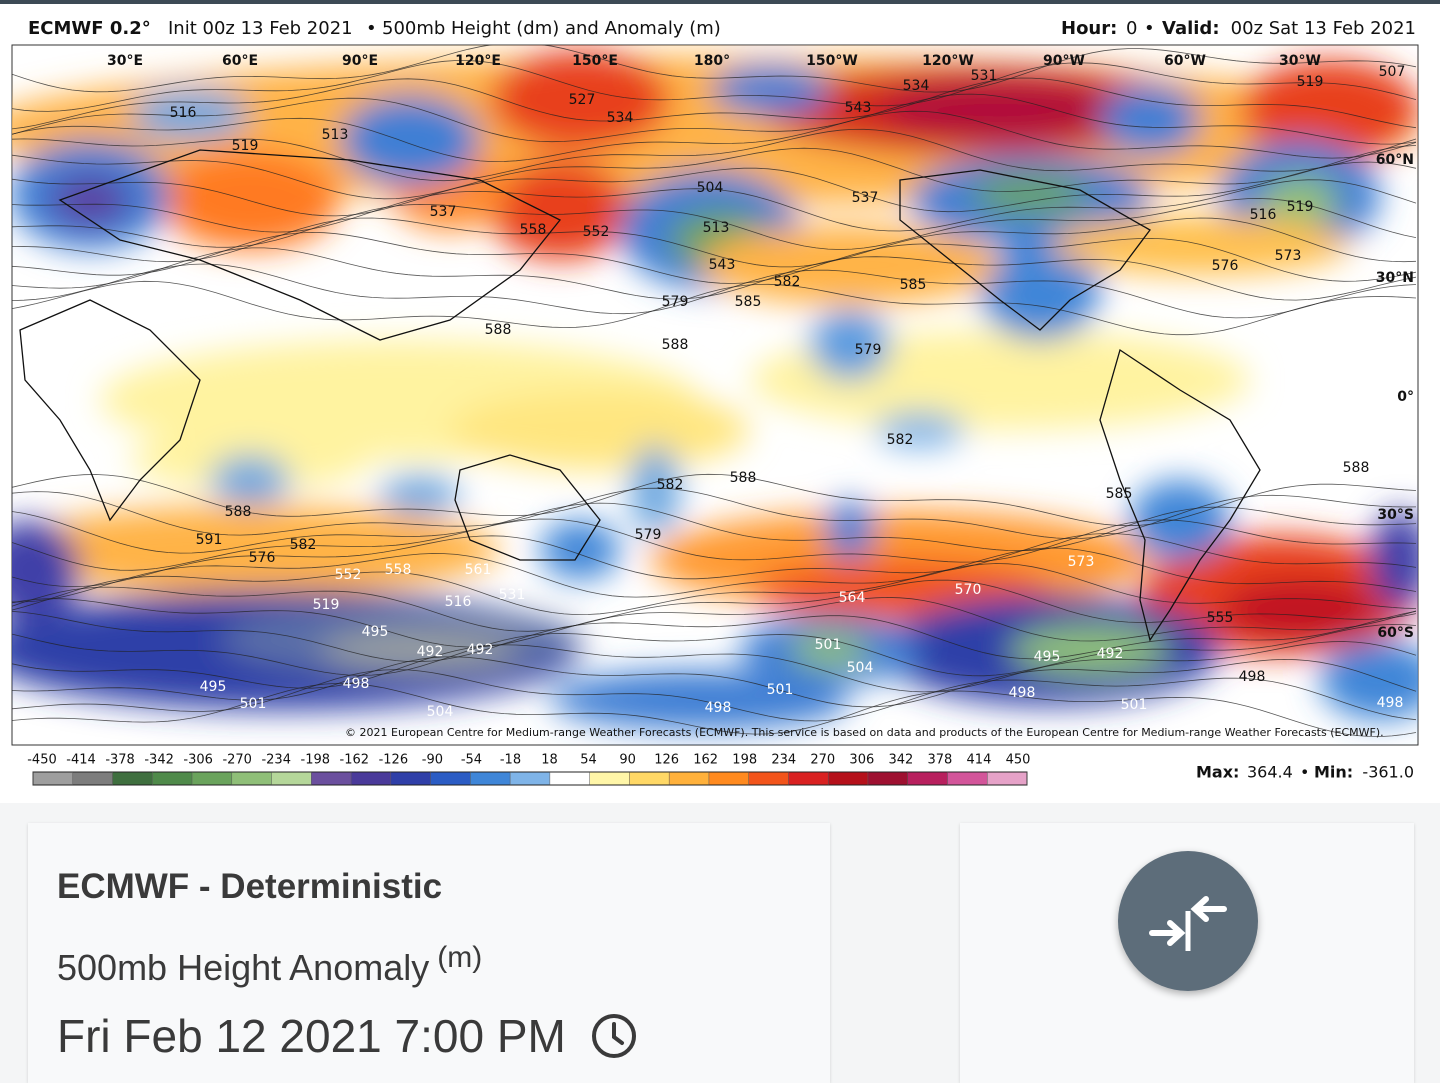 This screenshot has height=1083, width=1440. I want to click on lon-label: 120°W, so click(948, 61).